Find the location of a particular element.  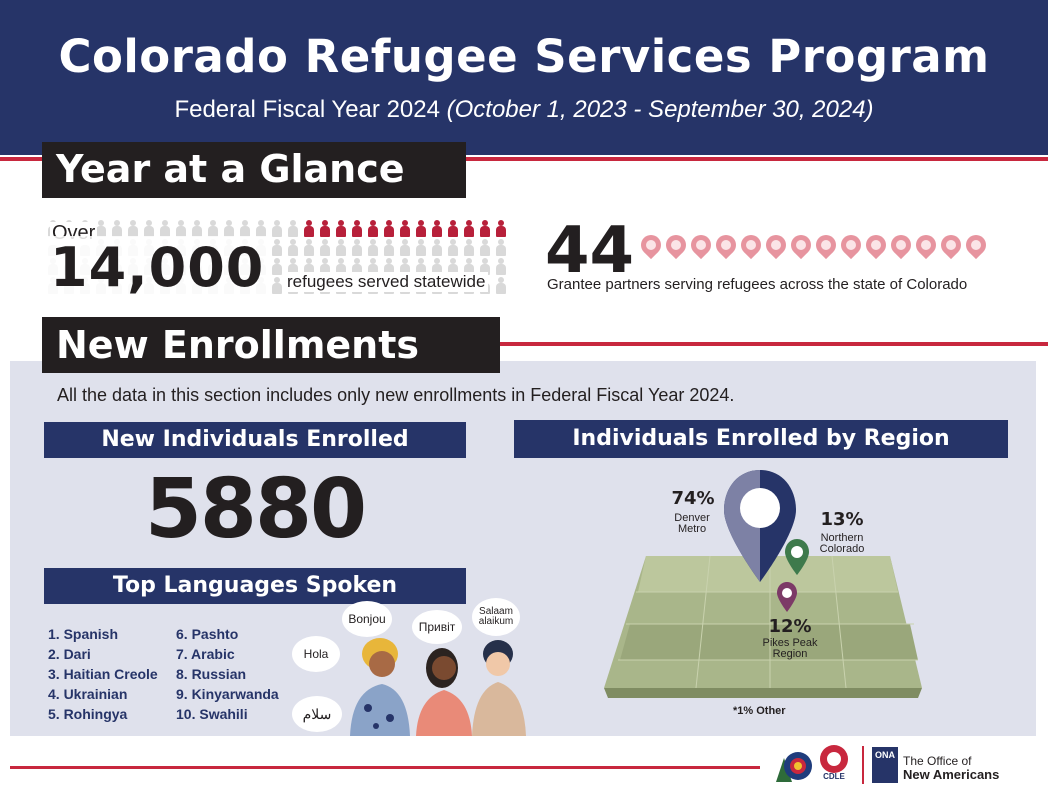

page-title: Colorado Refugee Services Program is located at coordinates (524, 56).